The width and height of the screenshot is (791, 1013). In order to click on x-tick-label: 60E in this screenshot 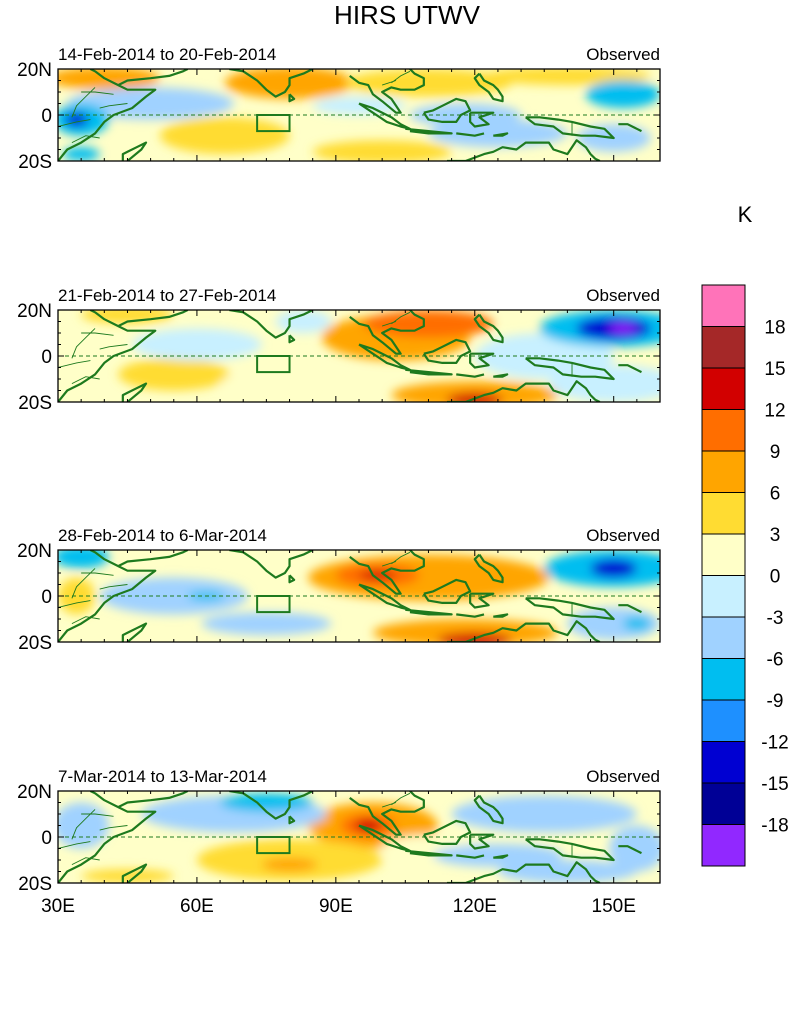, I will do `click(197, 906)`.